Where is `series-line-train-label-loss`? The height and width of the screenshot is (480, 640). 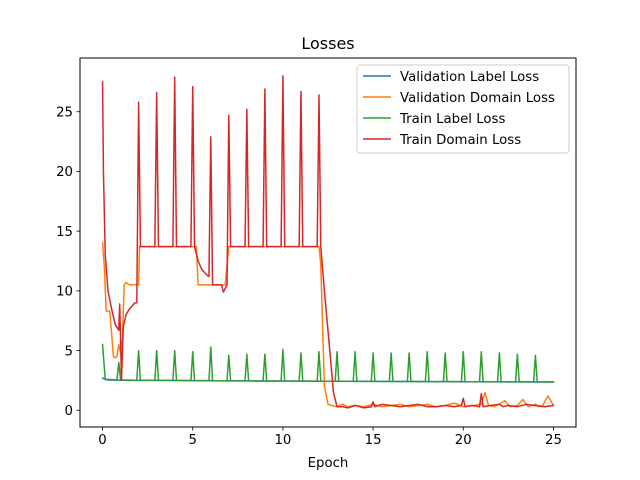 series-line-train-label-loss is located at coordinates (328, 363).